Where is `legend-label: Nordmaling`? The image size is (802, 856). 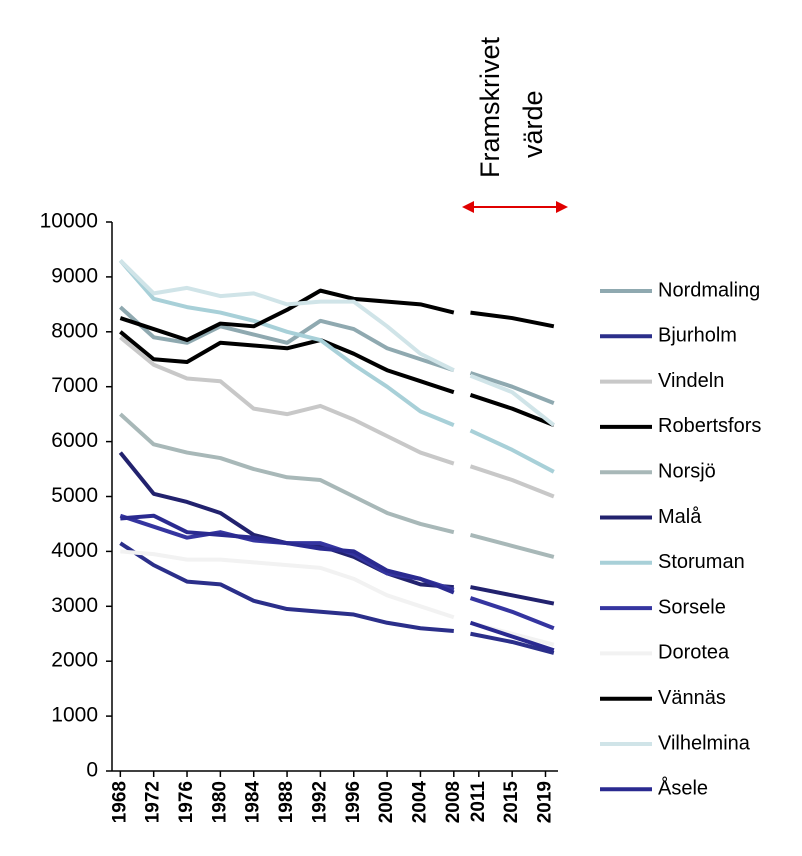
legend-label: Nordmaling is located at coordinates (709, 290).